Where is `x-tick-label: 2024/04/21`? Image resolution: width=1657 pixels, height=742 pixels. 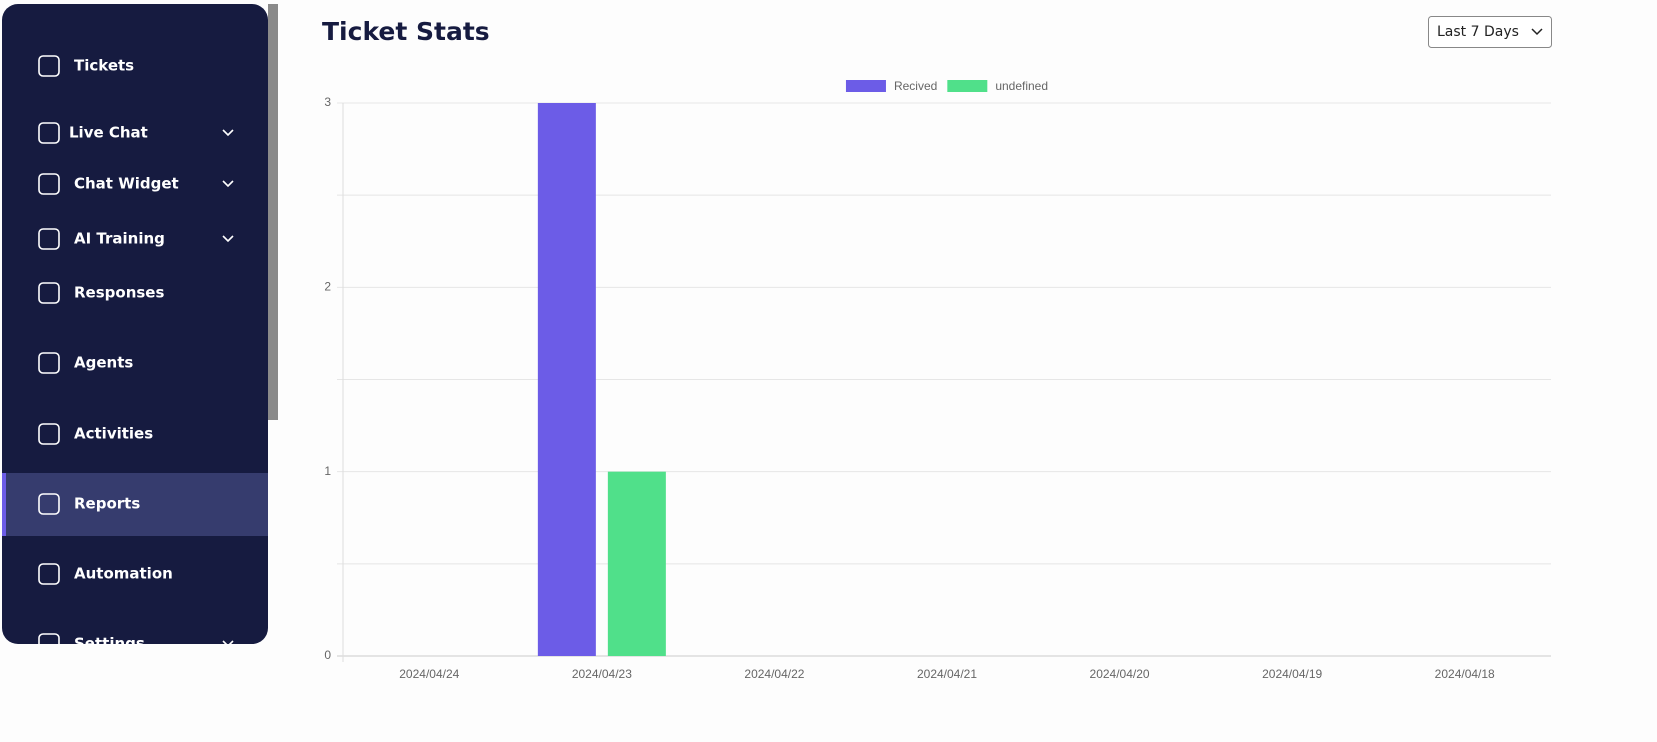
x-tick-label: 2024/04/21 is located at coordinates (947, 674).